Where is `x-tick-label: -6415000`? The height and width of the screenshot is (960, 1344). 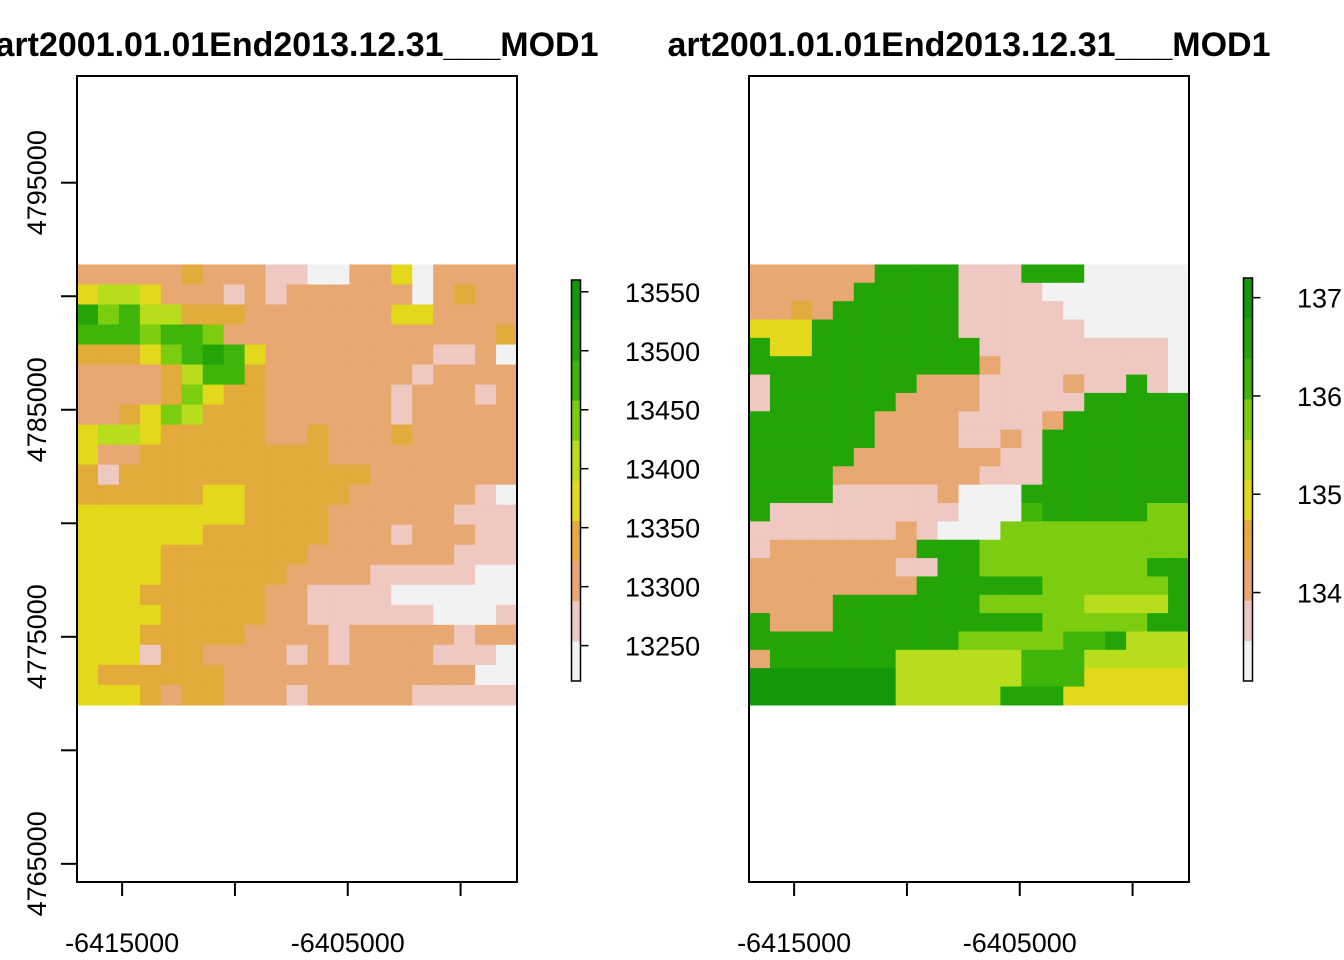
x-tick-label: -6415000 is located at coordinates (794, 943).